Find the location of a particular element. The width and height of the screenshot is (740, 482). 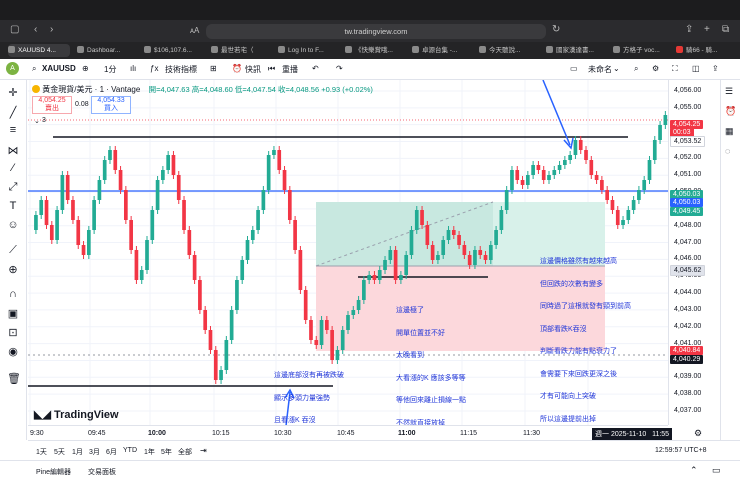

undo-icon: ↶ is located at coordinates (315, 68).